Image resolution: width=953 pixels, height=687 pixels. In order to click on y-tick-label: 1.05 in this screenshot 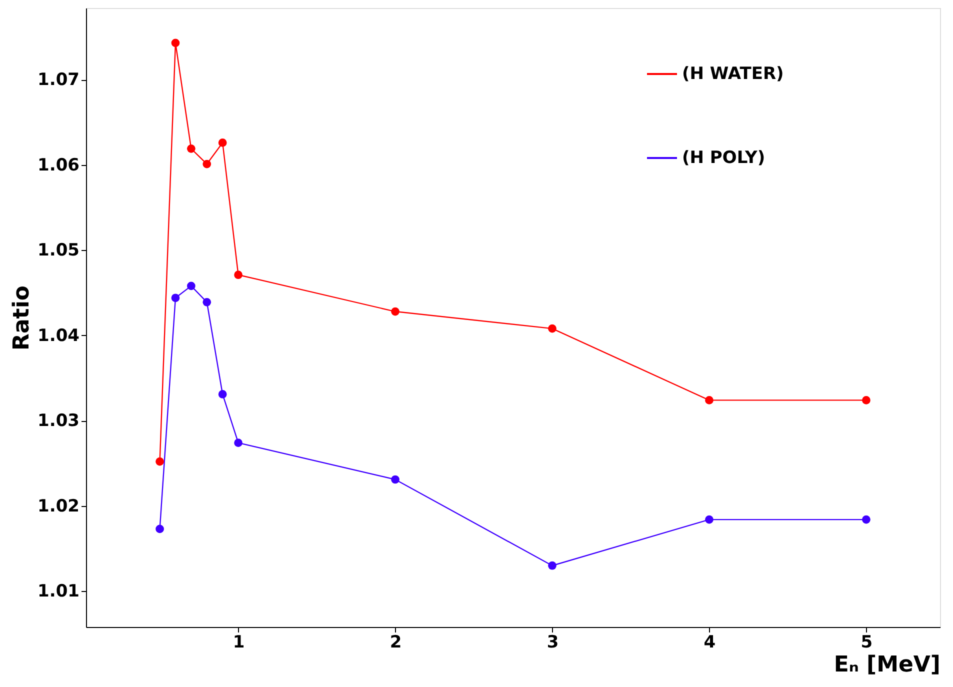, I will do `click(59, 250)`.